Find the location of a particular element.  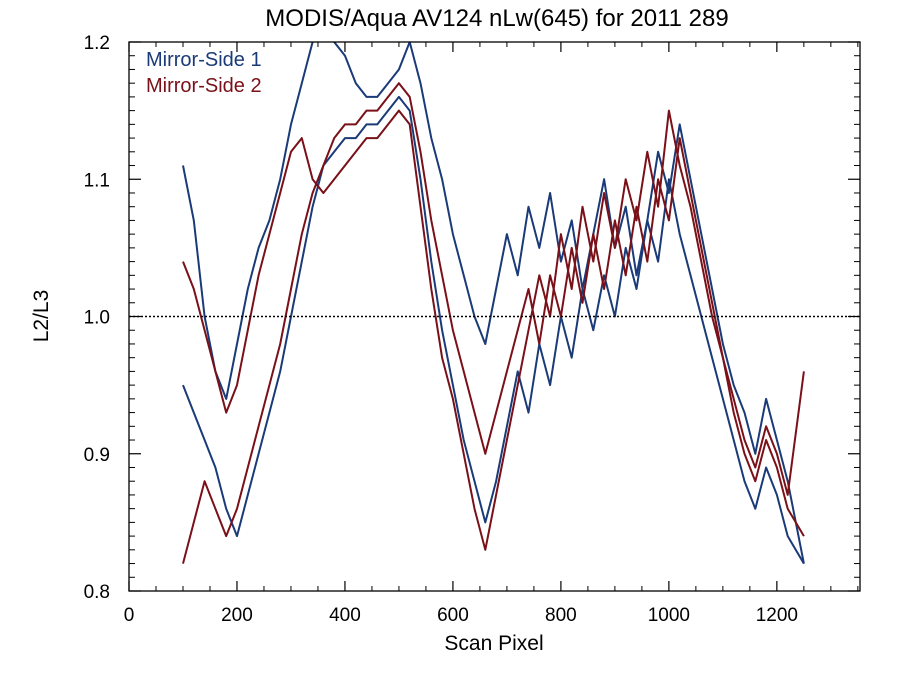

legend-entry-1: Mirror-Side 1 is located at coordinates (204, 60).